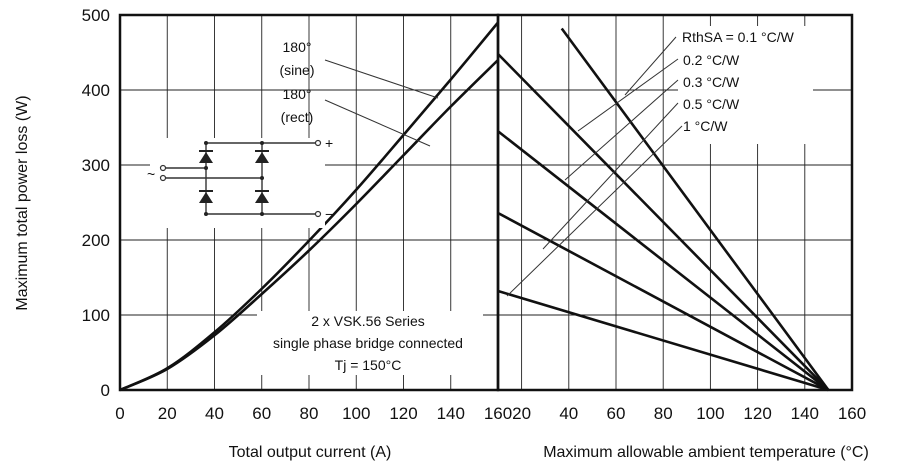  Describe the element at coordinates (757, 413) in the screenshot. I see `x-tick-label-right: 120` at that location.